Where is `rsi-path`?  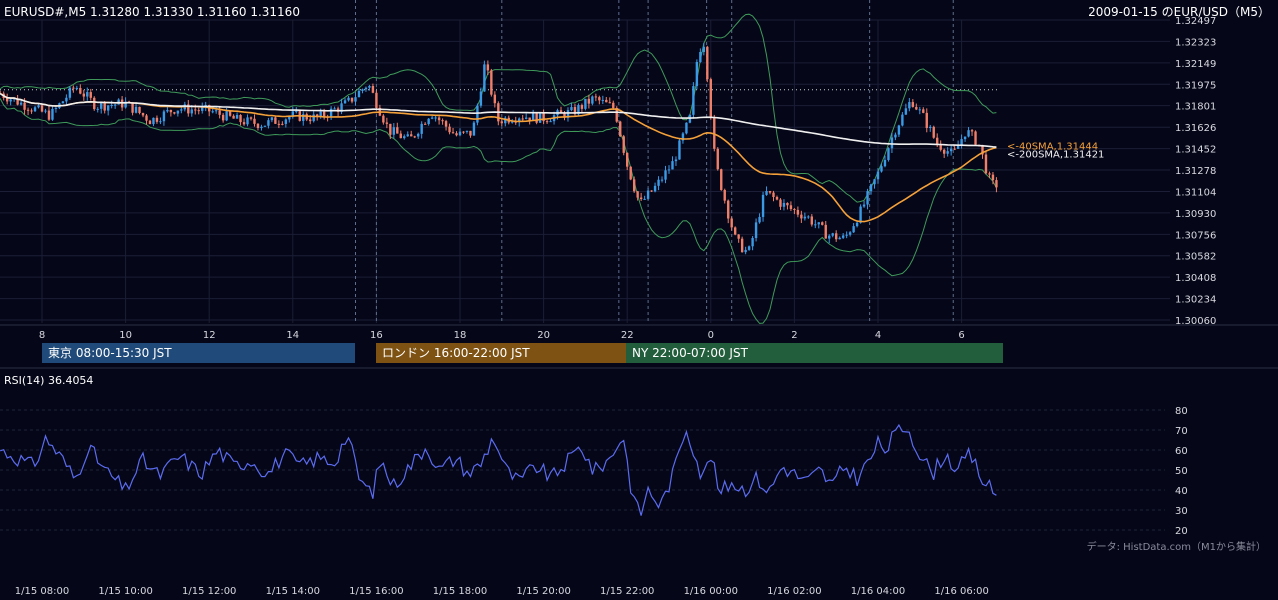
rsi-path is located at coordinates (498, 469).